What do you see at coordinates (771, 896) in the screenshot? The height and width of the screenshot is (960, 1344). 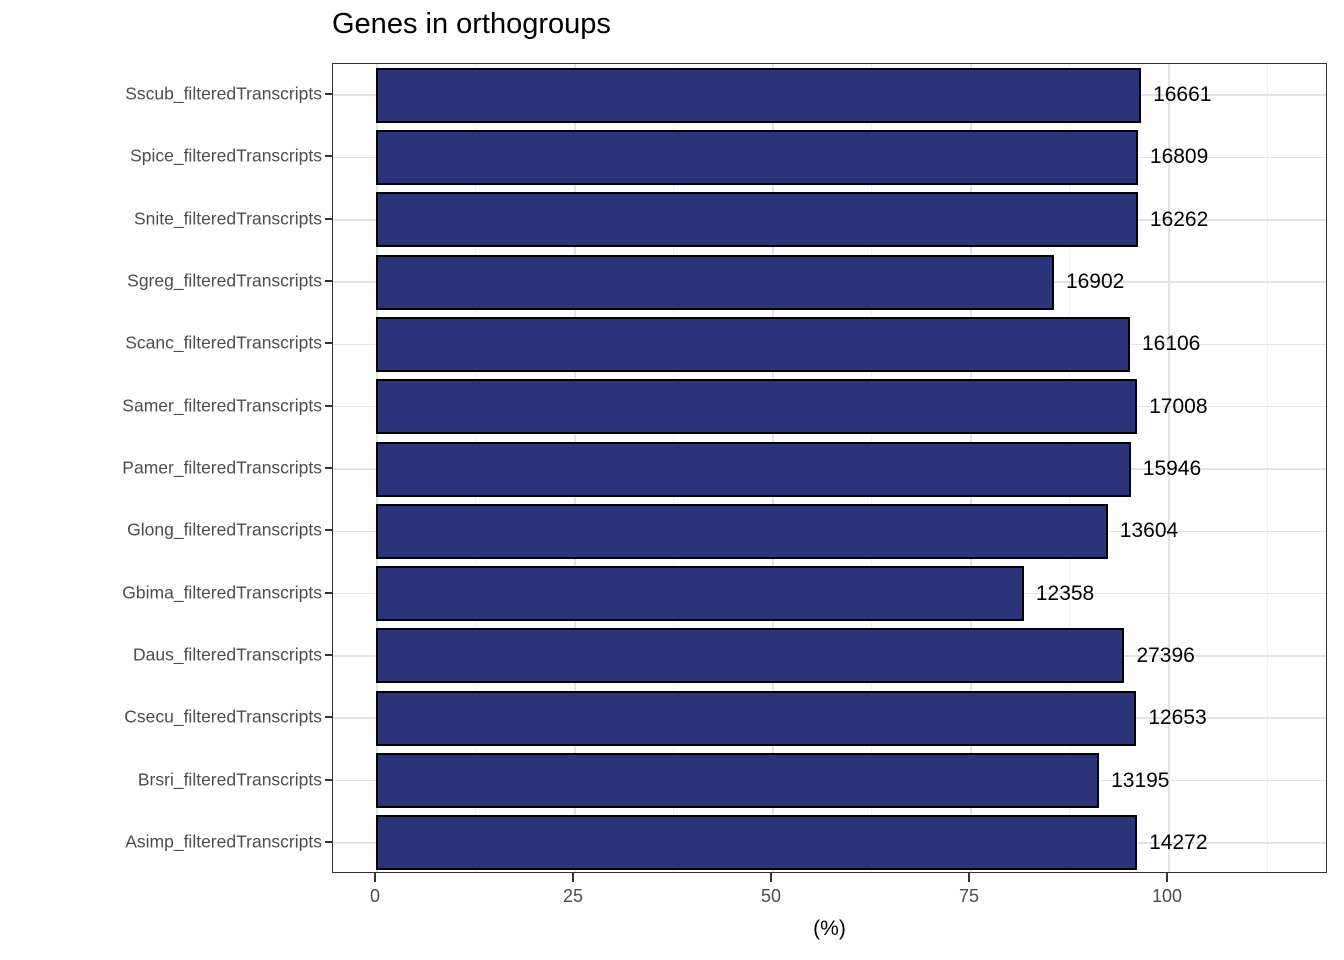 I see `x-axis-tick-label: 50` at bounding box center [771, 896].